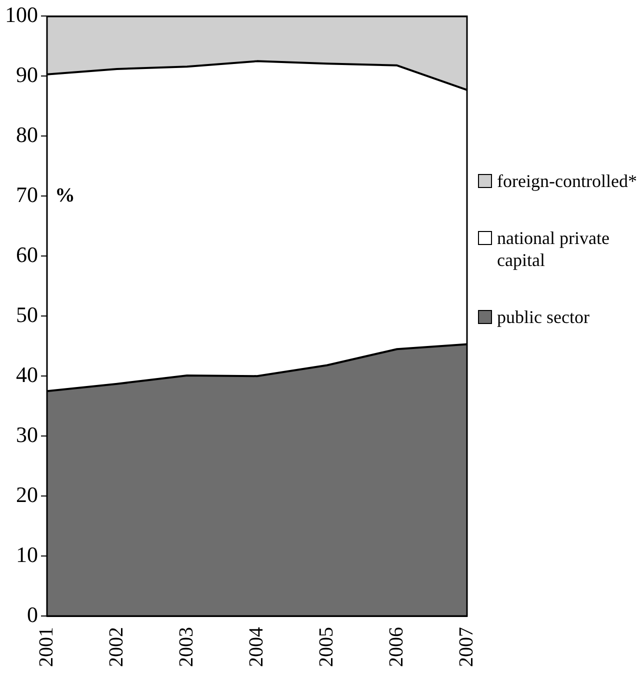 The height and width of the screenshot is (680, 643). What do you see at coordinates (256, 647) in the screenshot?
I see `x-tick-label: 2004` at bounding box center [256, 647].